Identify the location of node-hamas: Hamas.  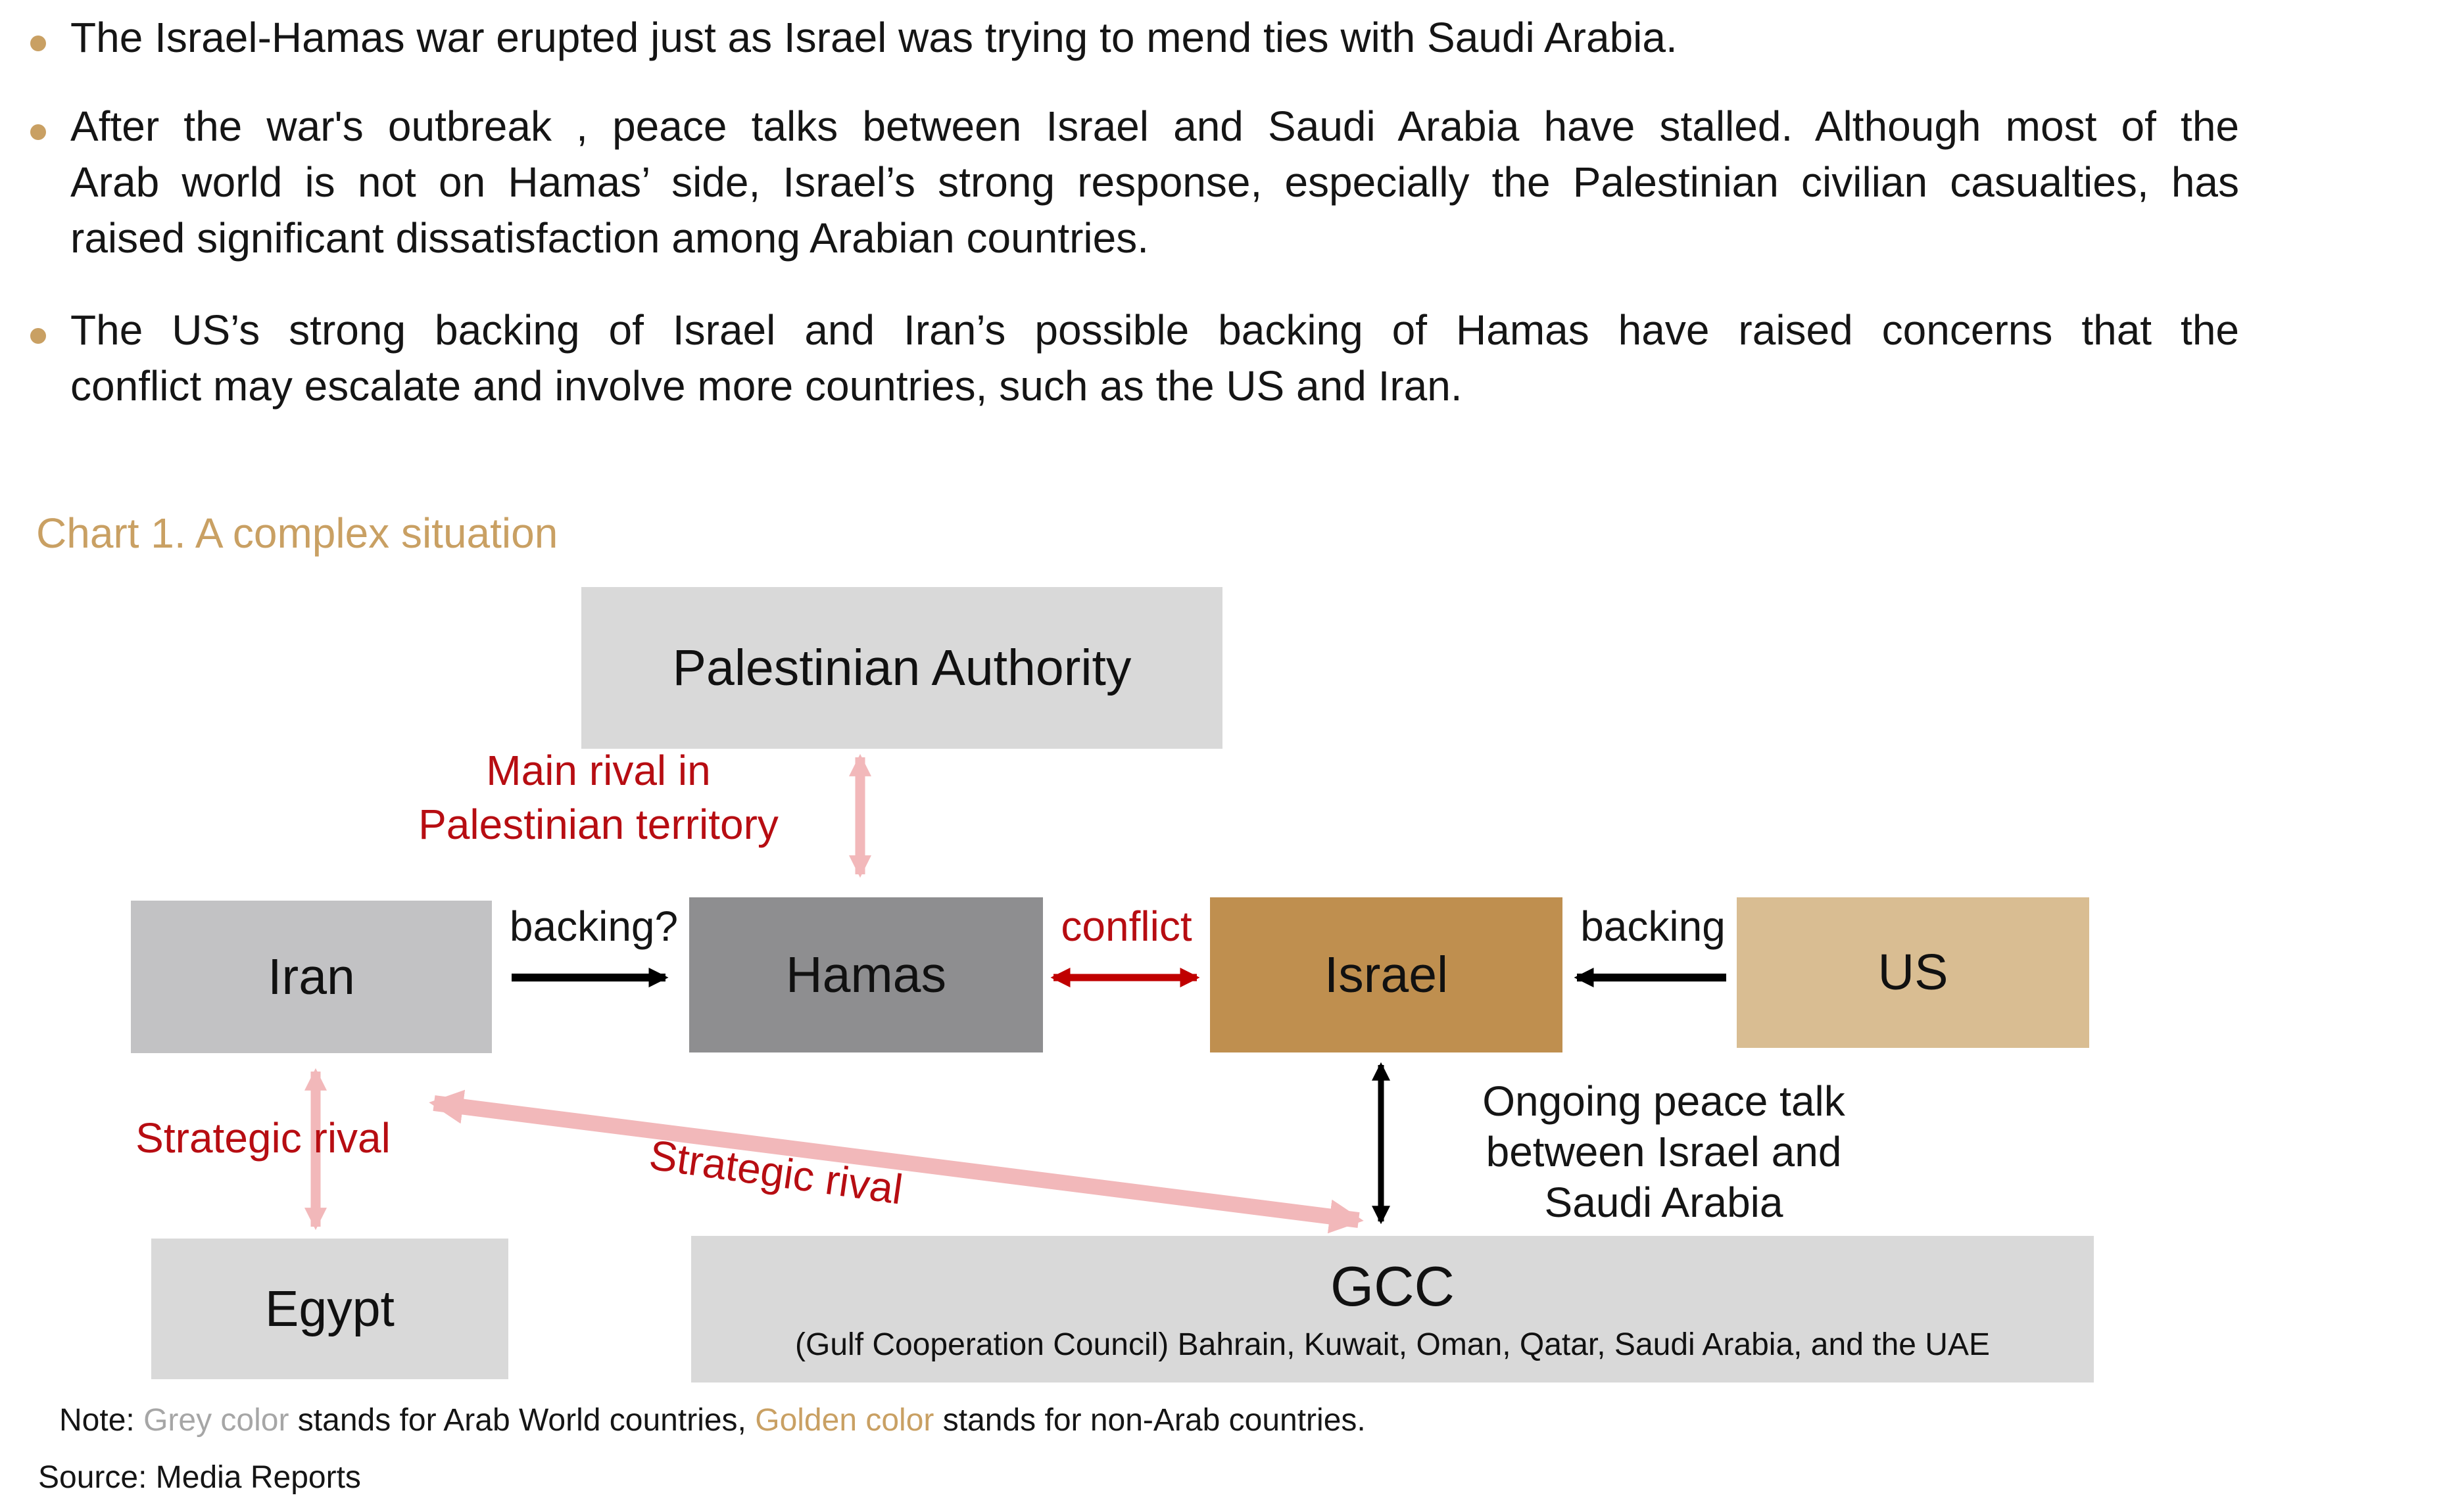
(866, 974).